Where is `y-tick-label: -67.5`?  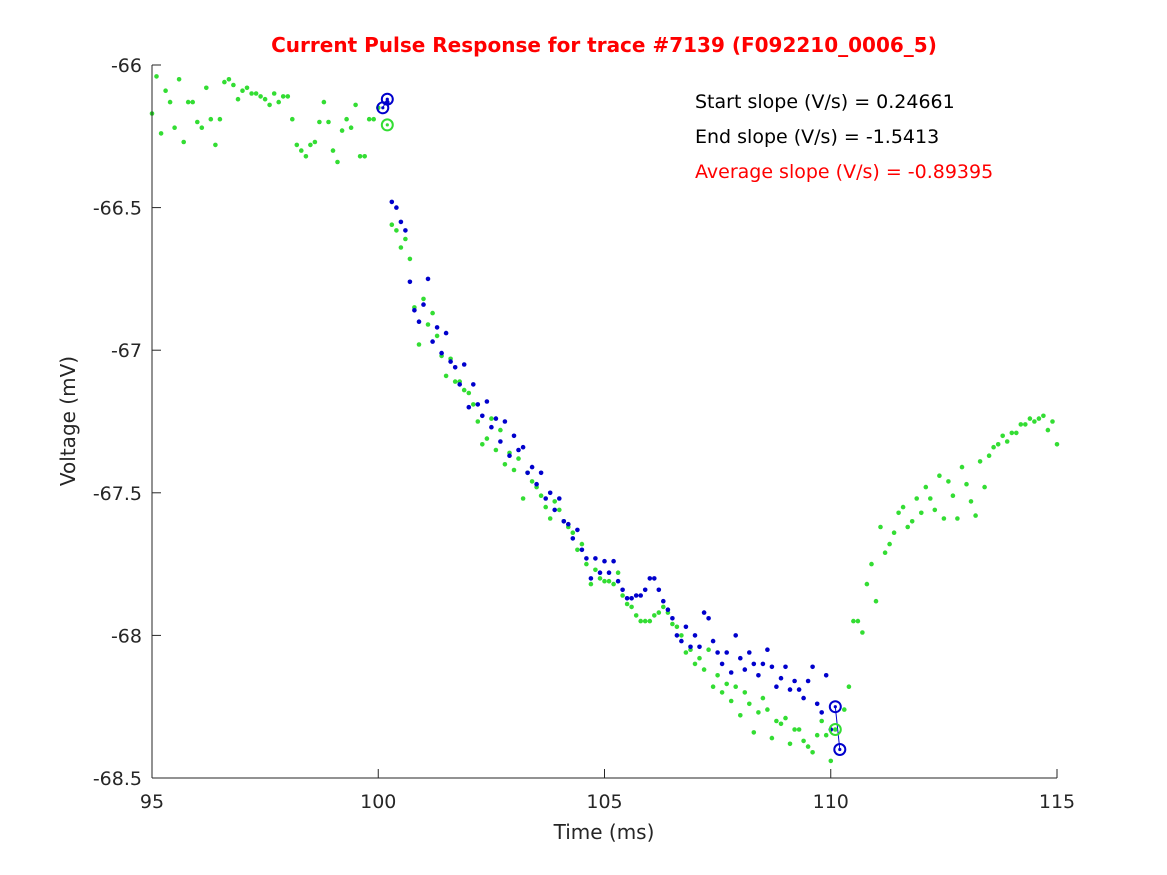 y-tick-label: -67.5 is located at coordinates (117, 494).